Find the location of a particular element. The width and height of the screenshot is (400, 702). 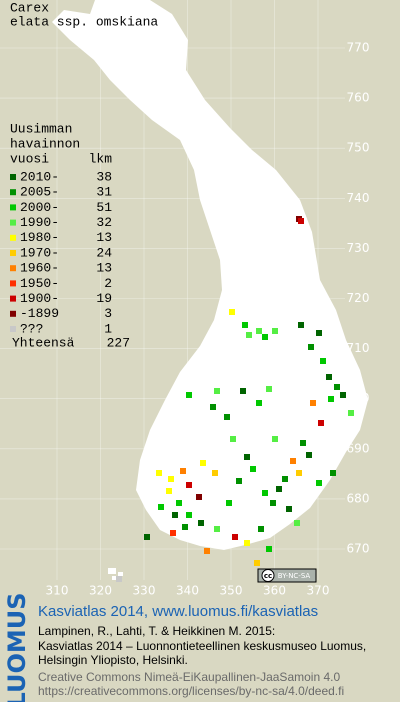

legend-count: 13 is located at coordinates (104, 237).